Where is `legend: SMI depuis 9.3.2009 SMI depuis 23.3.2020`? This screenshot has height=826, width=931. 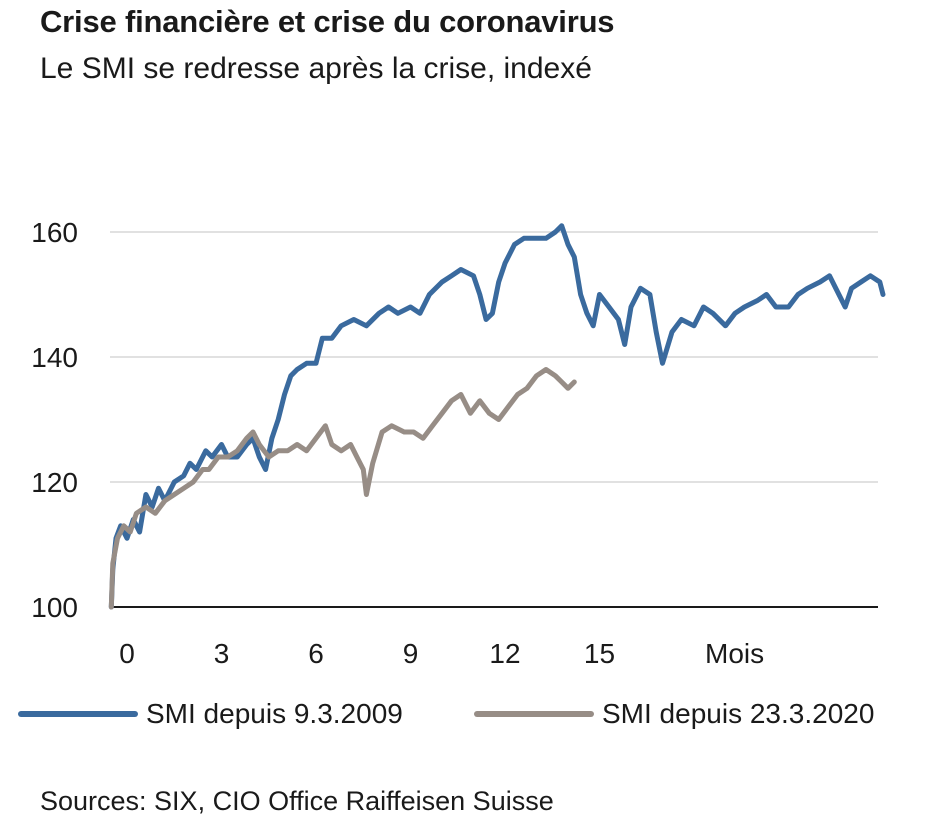 legend: SMI depuis 9.3.2009 SMI depuis 23.3.2020 is located at coordinates (468, 718).